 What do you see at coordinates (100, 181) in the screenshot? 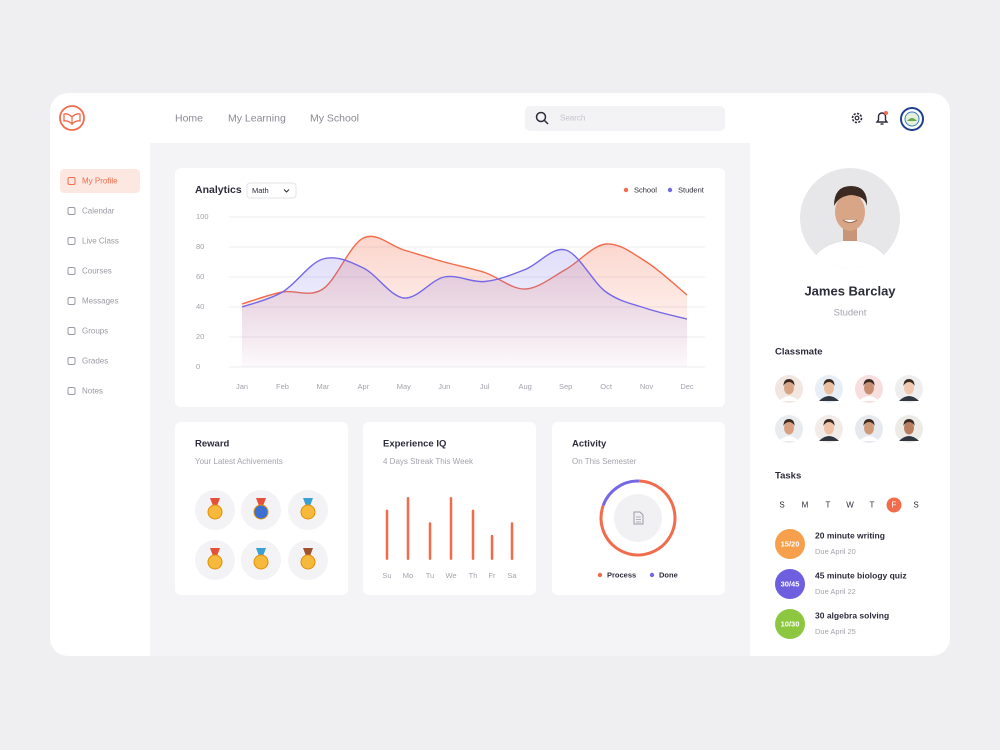
I see `sidebar-item: My Profile` at bounding box center [100, 181].